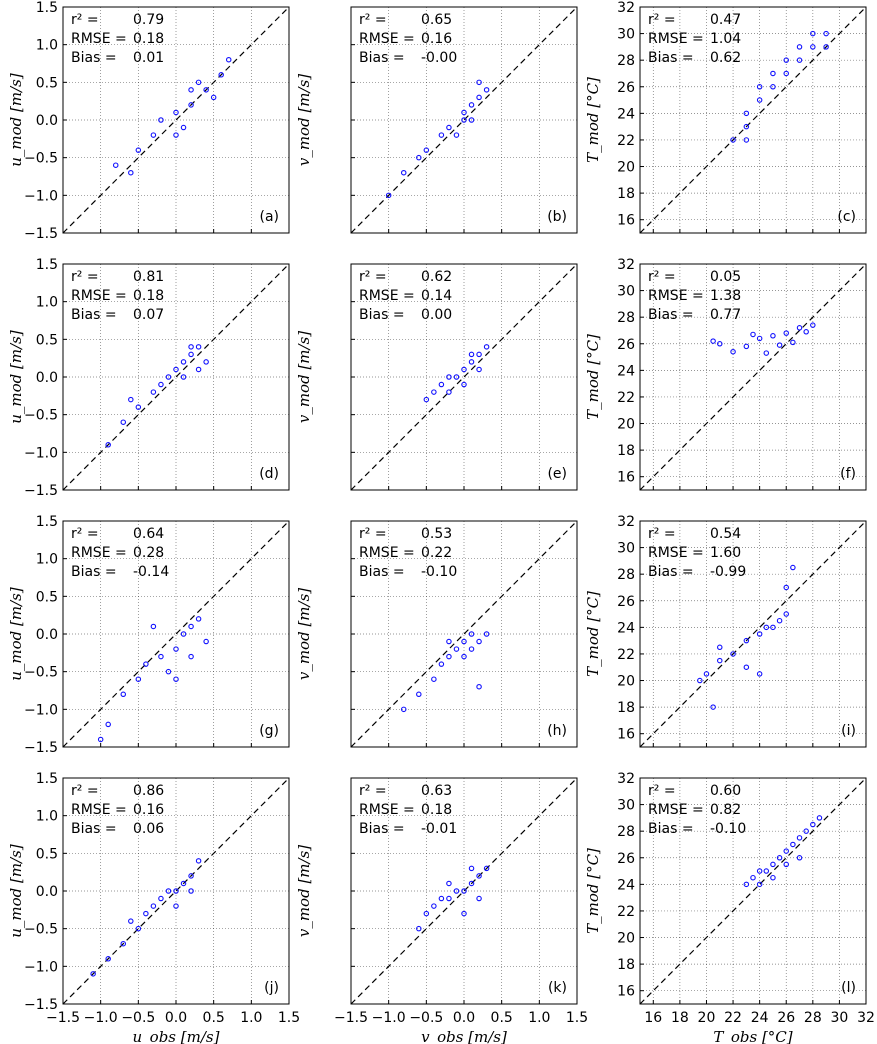 This screenshot has height=1044, width=877. What do you see at coordinates (99, 296) in the screenshot?
I see `stat-label: RMSE =` at bounding box center [99, 296].